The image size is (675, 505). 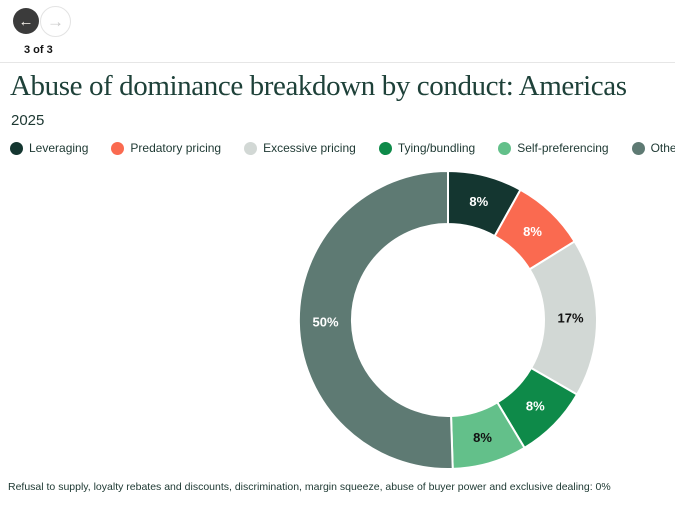 I want to click on arrow-left-icon: ←, so click(x=26, y=21).